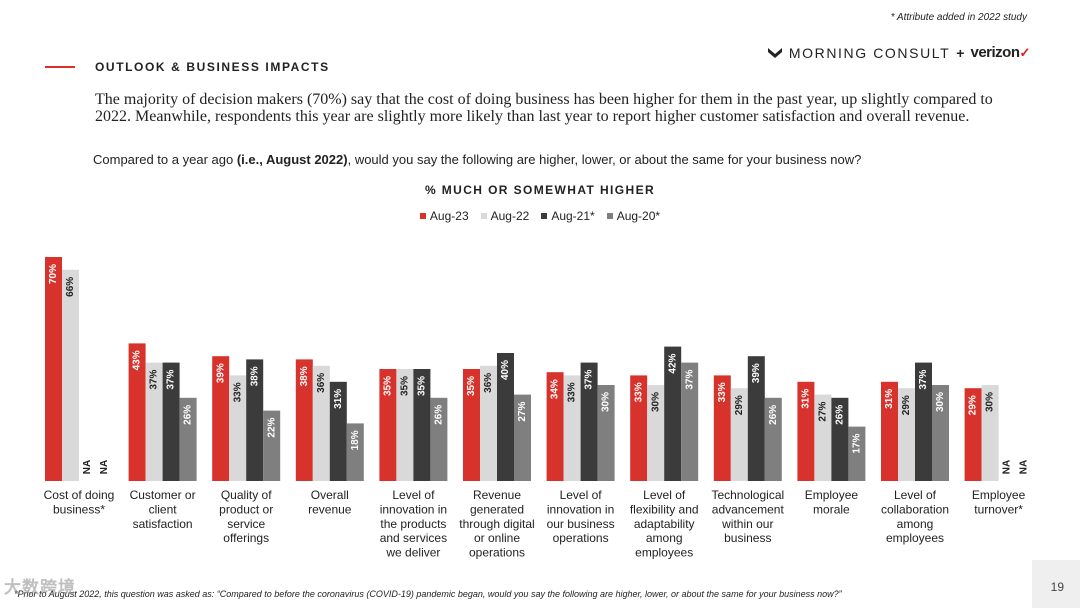 The image size is (1080, 608). What do you see at coordinates (573, 216) in the screenshot?
I see `legend-label: Aug-21*` at bounding box center [573, 216].